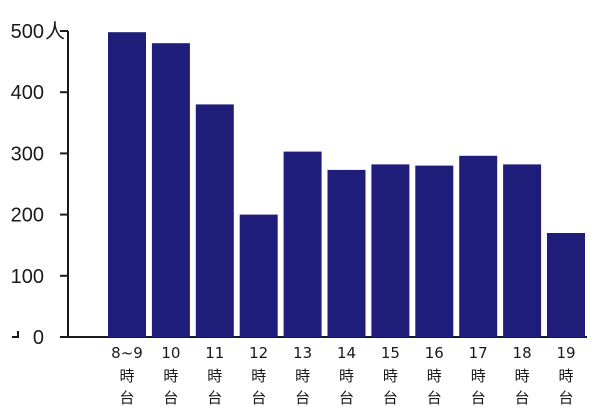 Image resolution: width=595 pixels, height=409 pixels. I want to click on x-tick-label-1-2: 台, so click(170, 398).